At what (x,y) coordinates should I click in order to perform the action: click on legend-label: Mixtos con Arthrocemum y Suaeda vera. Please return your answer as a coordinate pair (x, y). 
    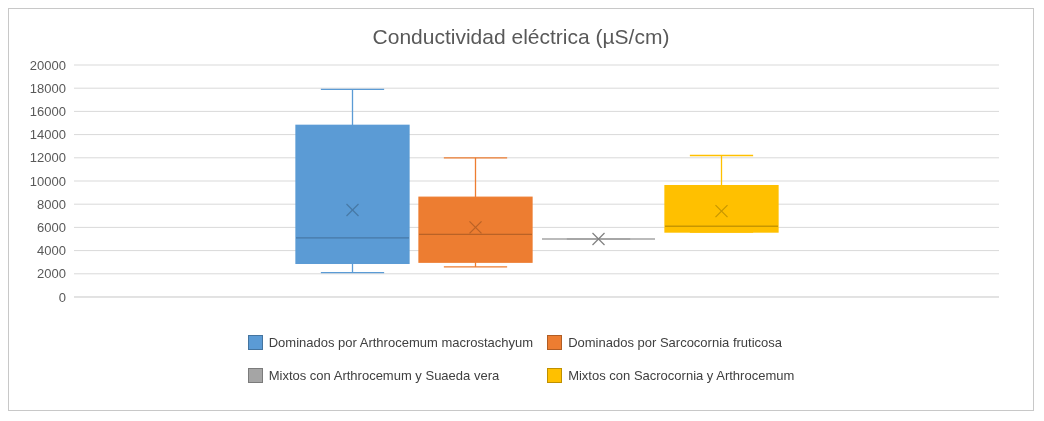
    Looking at the image, I should click on (384, 375).